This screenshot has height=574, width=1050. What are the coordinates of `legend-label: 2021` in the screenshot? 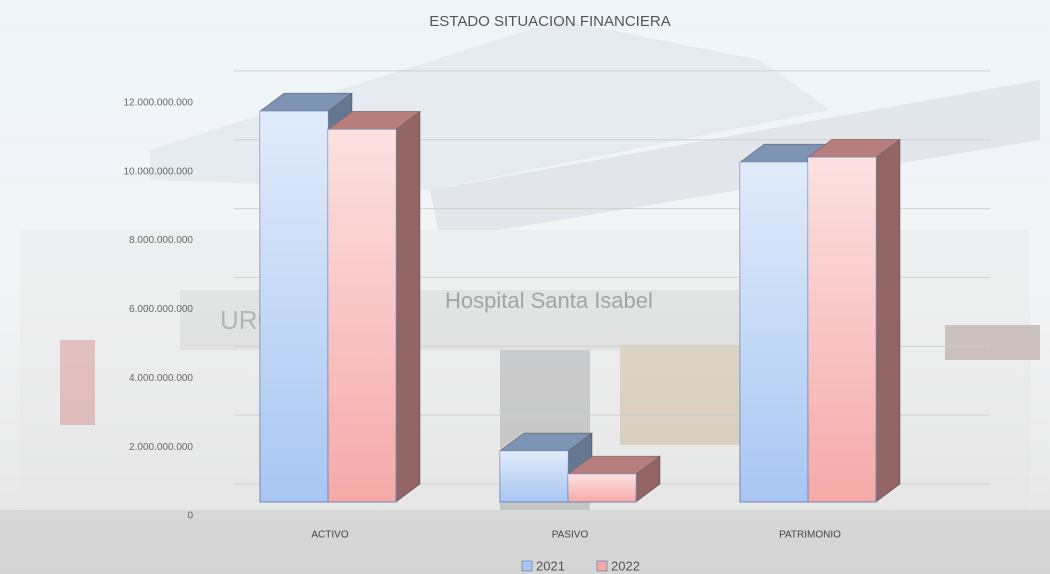 It's located at (550, 565).